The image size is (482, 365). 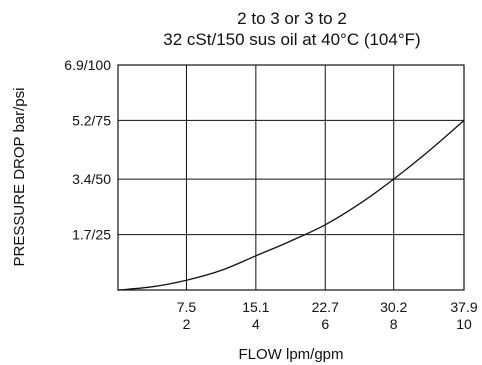 I want to click on y-tick-labels: 1.7/25 3.4/50 5.2/75 6.9/100, so click(x=87, y=150).